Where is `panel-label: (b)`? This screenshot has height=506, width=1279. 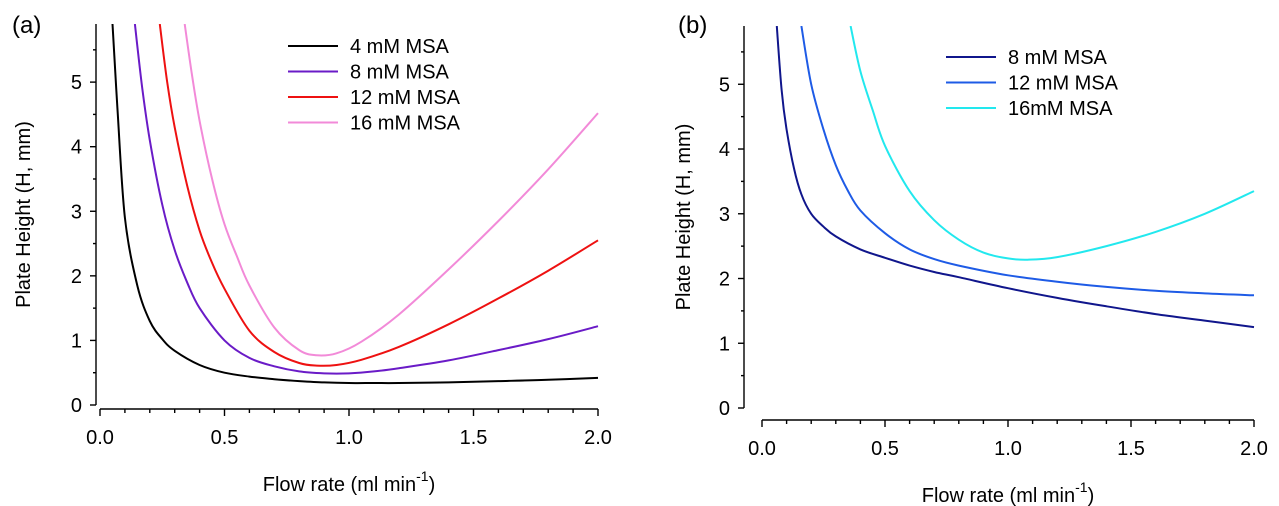 panel-label: (b) is located at coordinates (692, 25).